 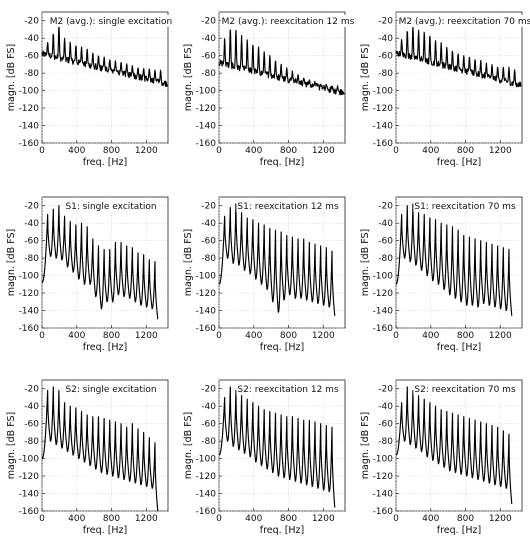 I want to click on subplot-title: S2: reexcitation 12 ms, so click(x=288, y=390).